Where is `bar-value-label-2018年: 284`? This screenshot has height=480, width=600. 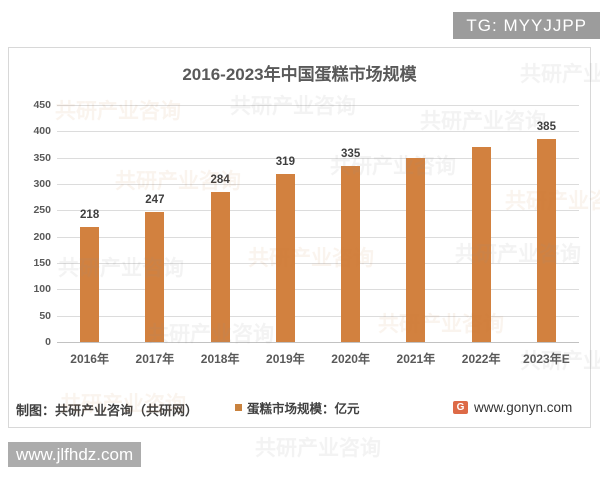 bar-value-label-2018年: 284 is located at coordinates (220, 180).